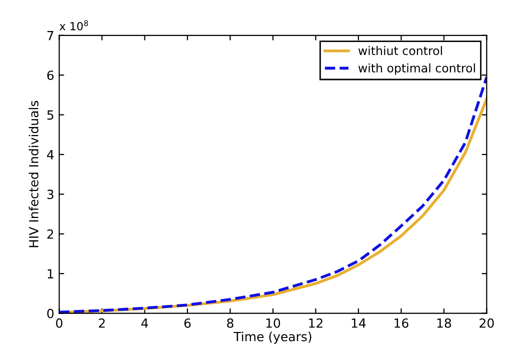  What do you see at coordinates (51, 273) in the screenshot?
I see `y-tick-label: 1` at bounding box center [51, 273].